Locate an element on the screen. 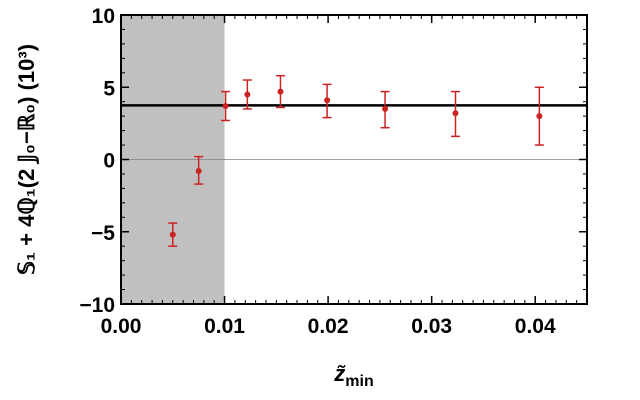 The image size is (640, 400). x-tick-label: 0.00 is located at coordinates (121, 326).